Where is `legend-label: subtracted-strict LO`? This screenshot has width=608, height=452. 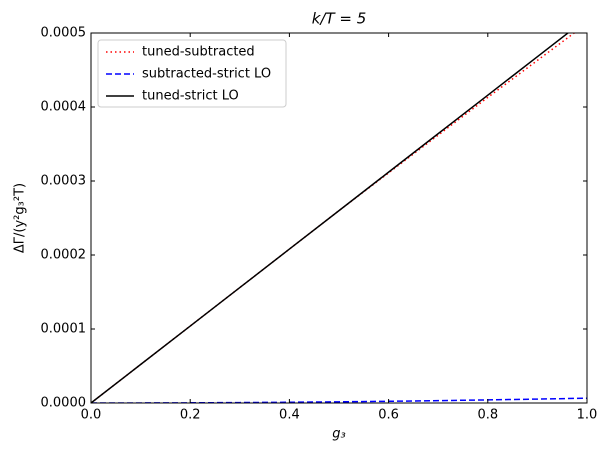
legend-label: subtracted-strict LO is located at coordinates (206, 74).